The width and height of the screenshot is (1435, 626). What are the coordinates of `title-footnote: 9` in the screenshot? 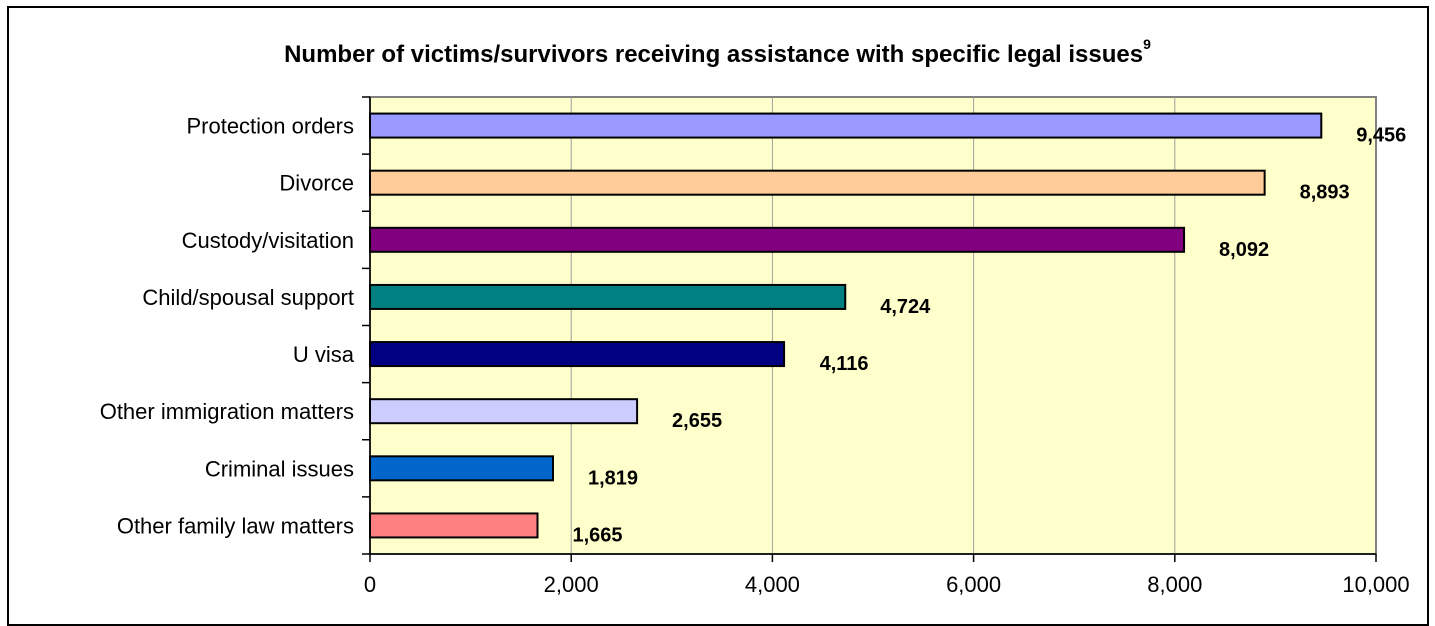 It's located at (1147, 44).